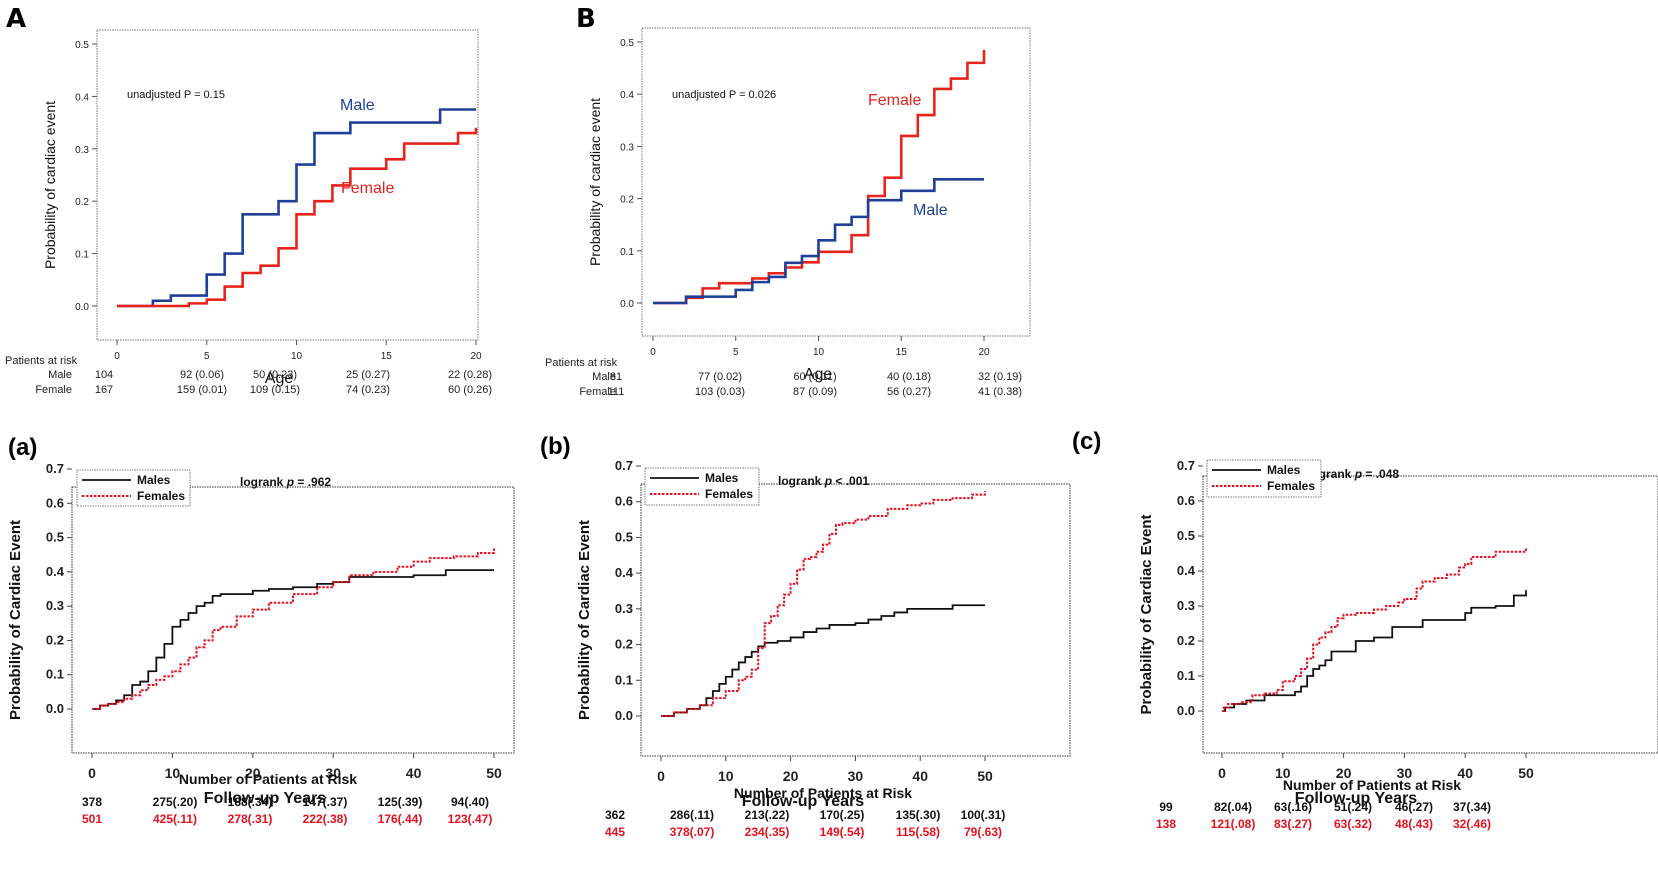  I want to click on risk-cell: 378(.07), so click(692, 832).